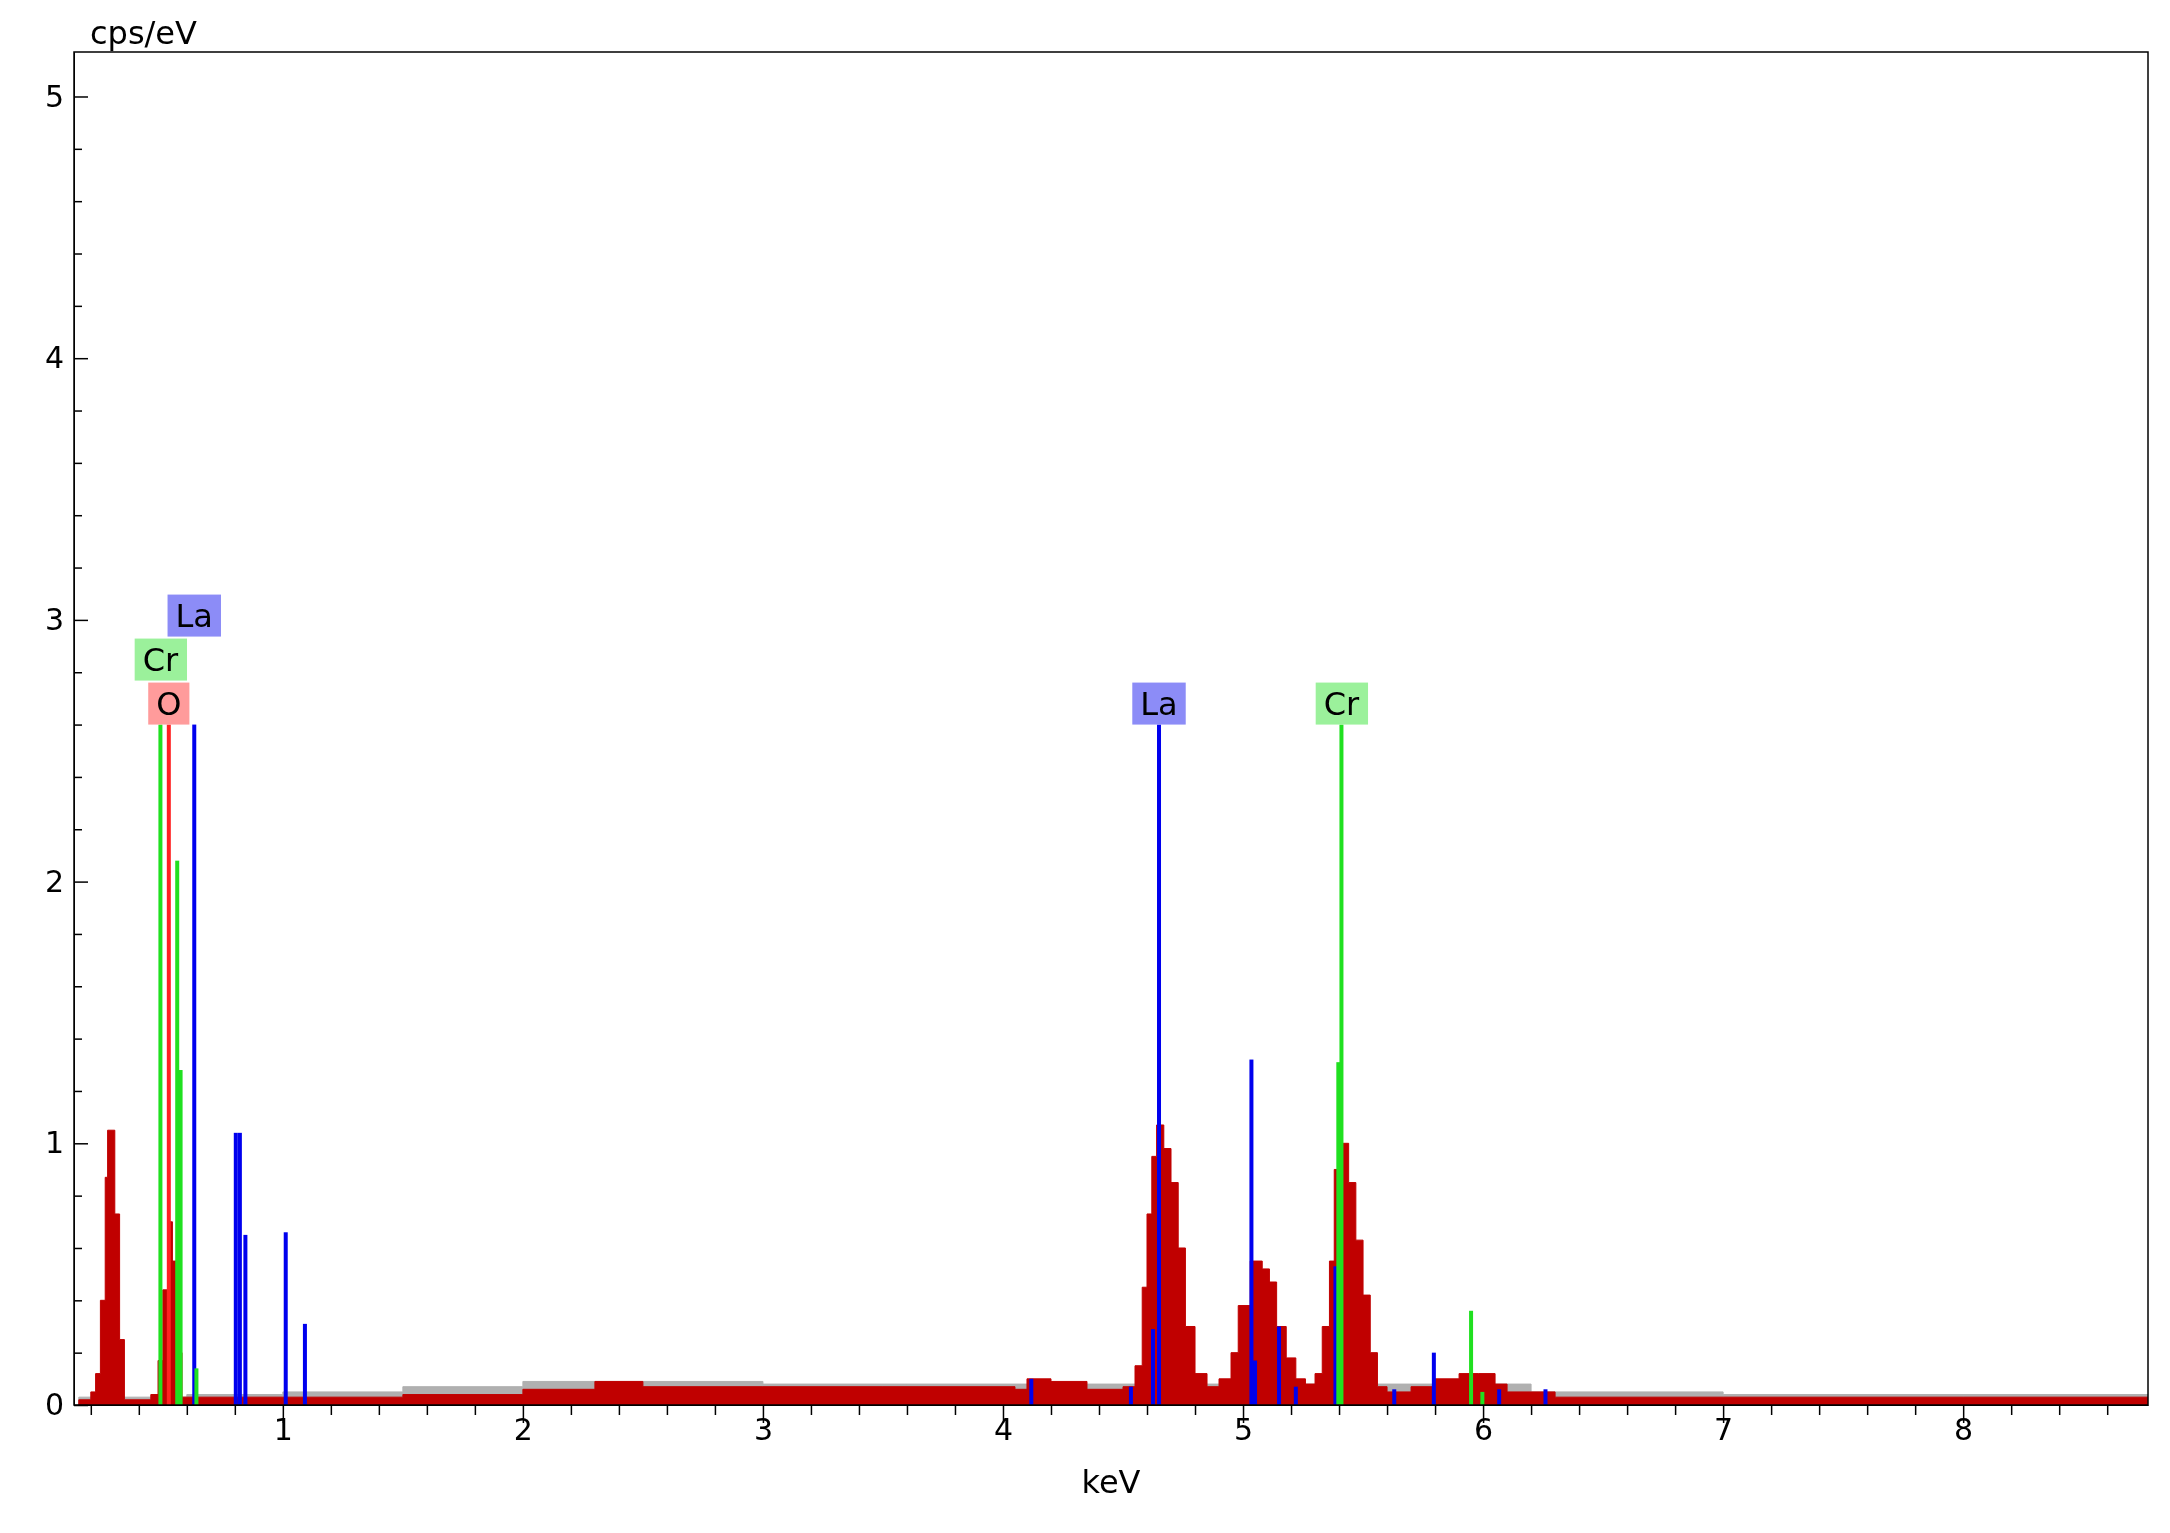 The image size is (2170, 1533). What do you see at coordinates (54, 1405) in the screenshot?
I see `y-tick-label: 0` at bounding box center [54, 1405].